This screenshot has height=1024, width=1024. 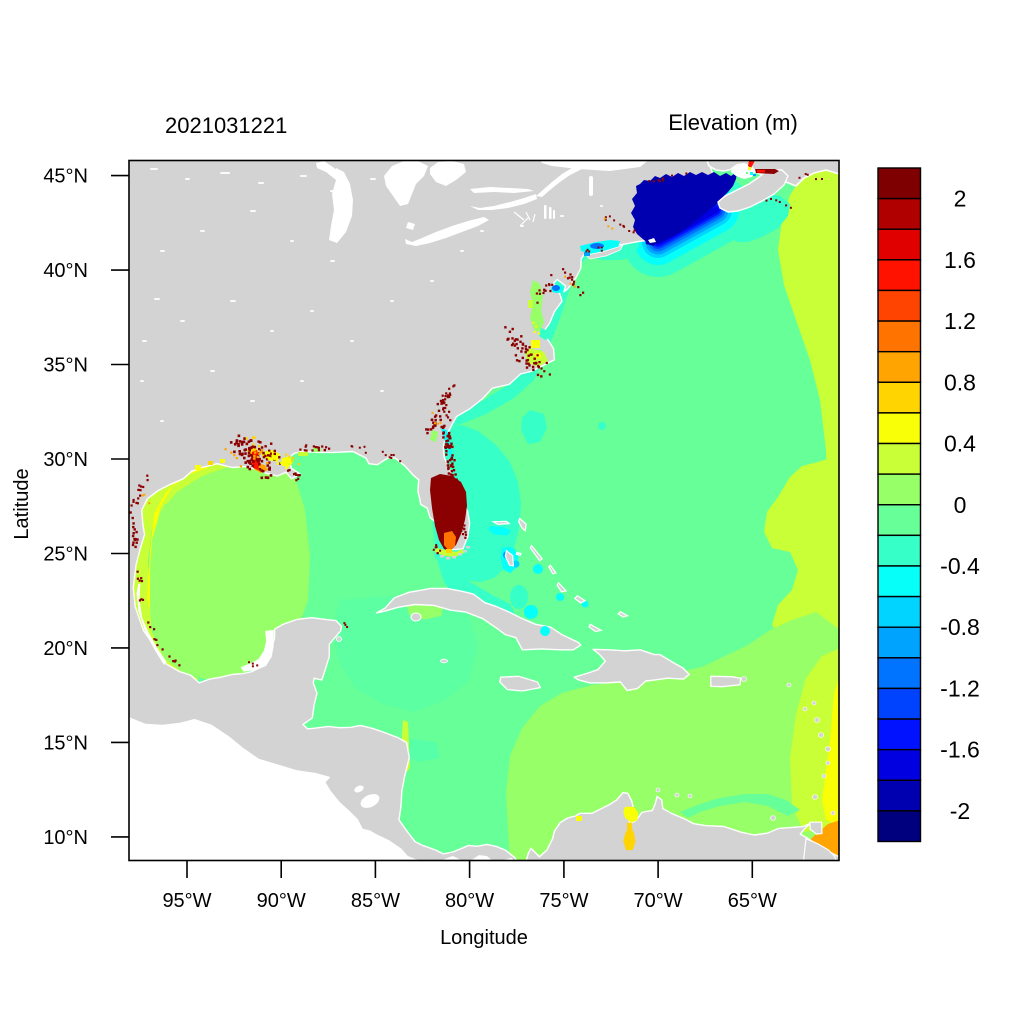 I want to click on svg-text: -1.6, so click(x=960, y=750).